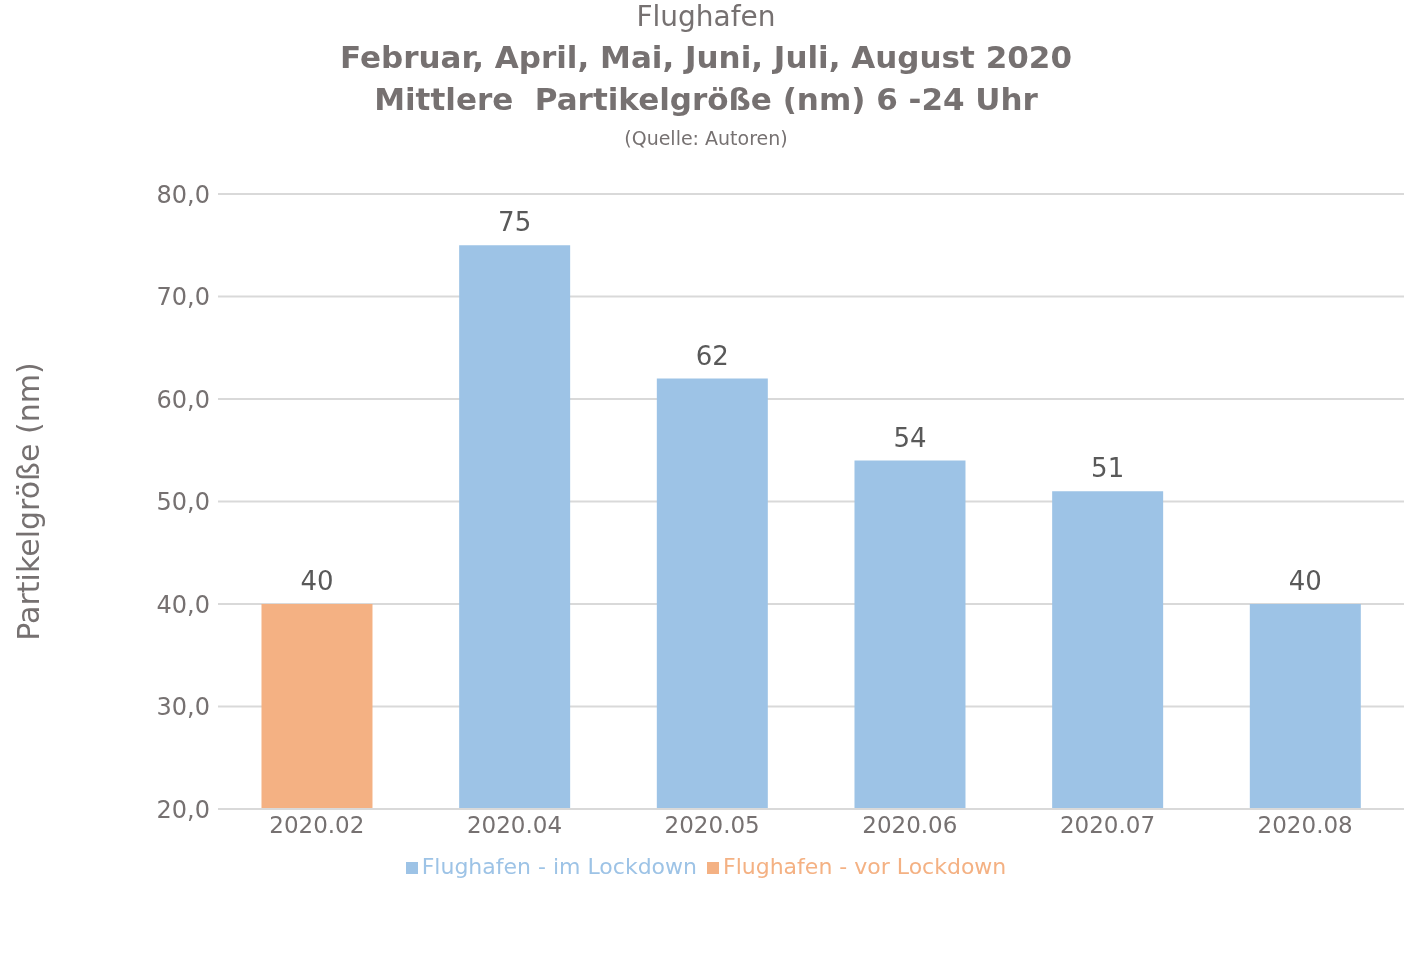 The height and width of the screenshot is (954, 1412). I want to click on data-label: 54, so click(910, 437).